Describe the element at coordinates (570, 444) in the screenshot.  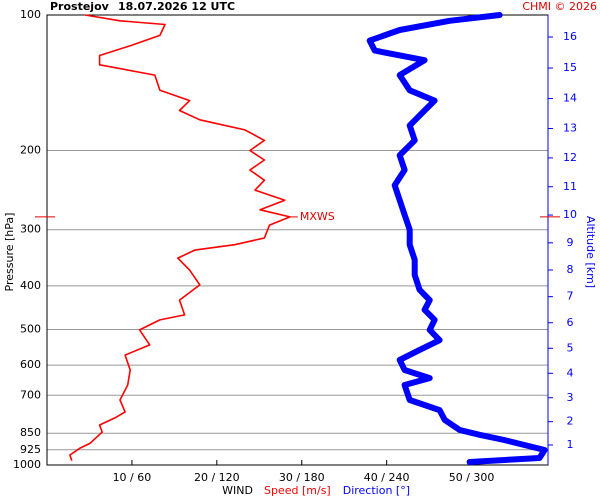
I see `y2-tick-label: 1` at that location.